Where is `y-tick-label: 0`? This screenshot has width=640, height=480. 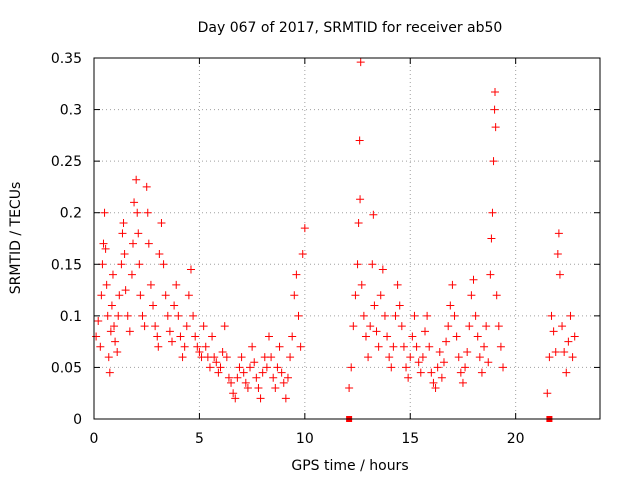
y-tick-label: 0 is located at coordinates (77, 420).